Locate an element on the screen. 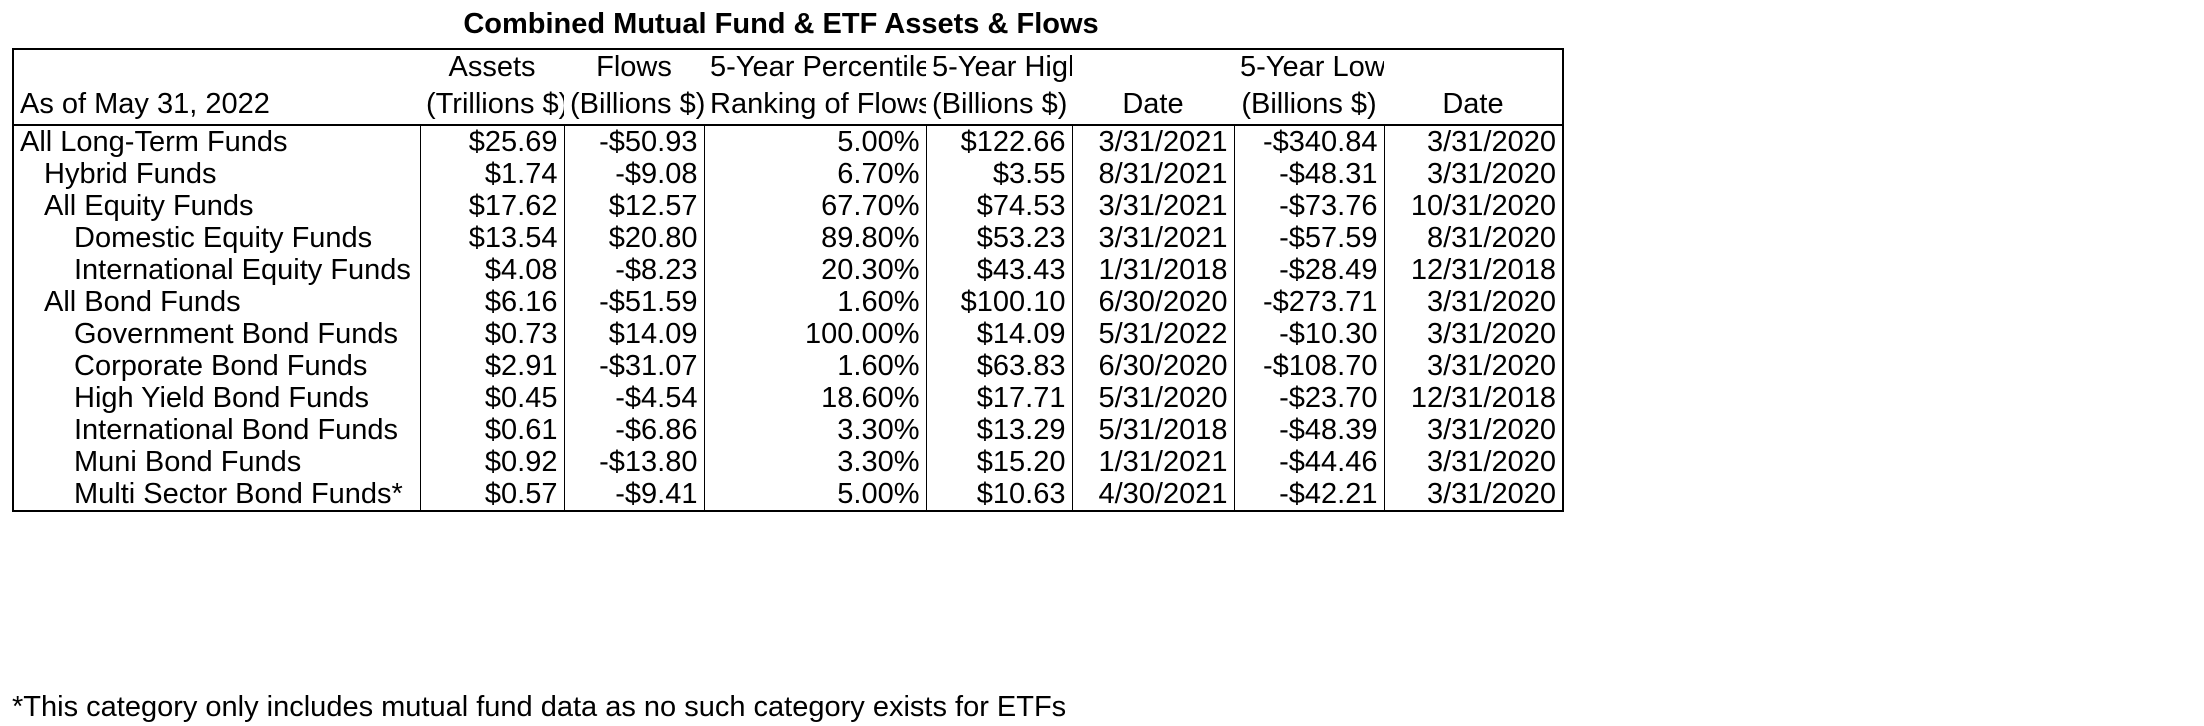  five-year-high-cell: $100.10 is located at coordinates (998, 302).